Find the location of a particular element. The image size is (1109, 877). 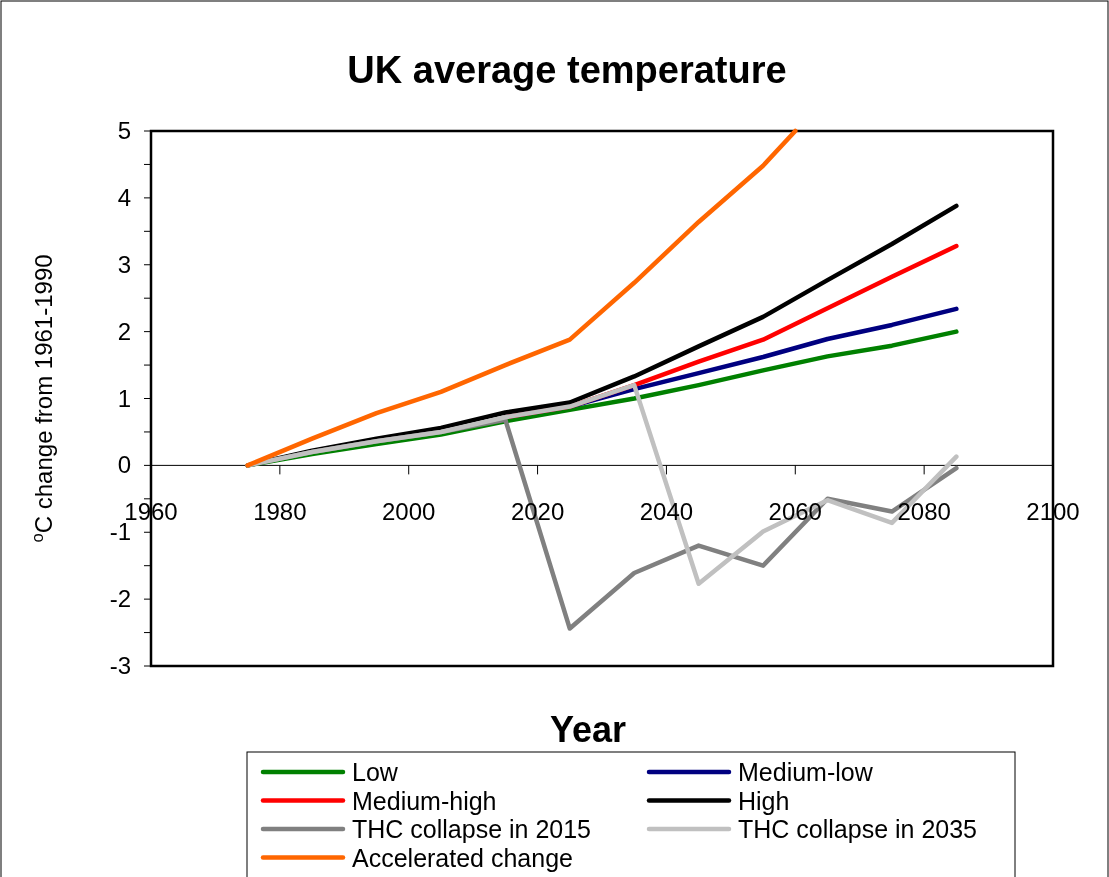

y-tick-label: 1 is located at coordinates (124, 398).